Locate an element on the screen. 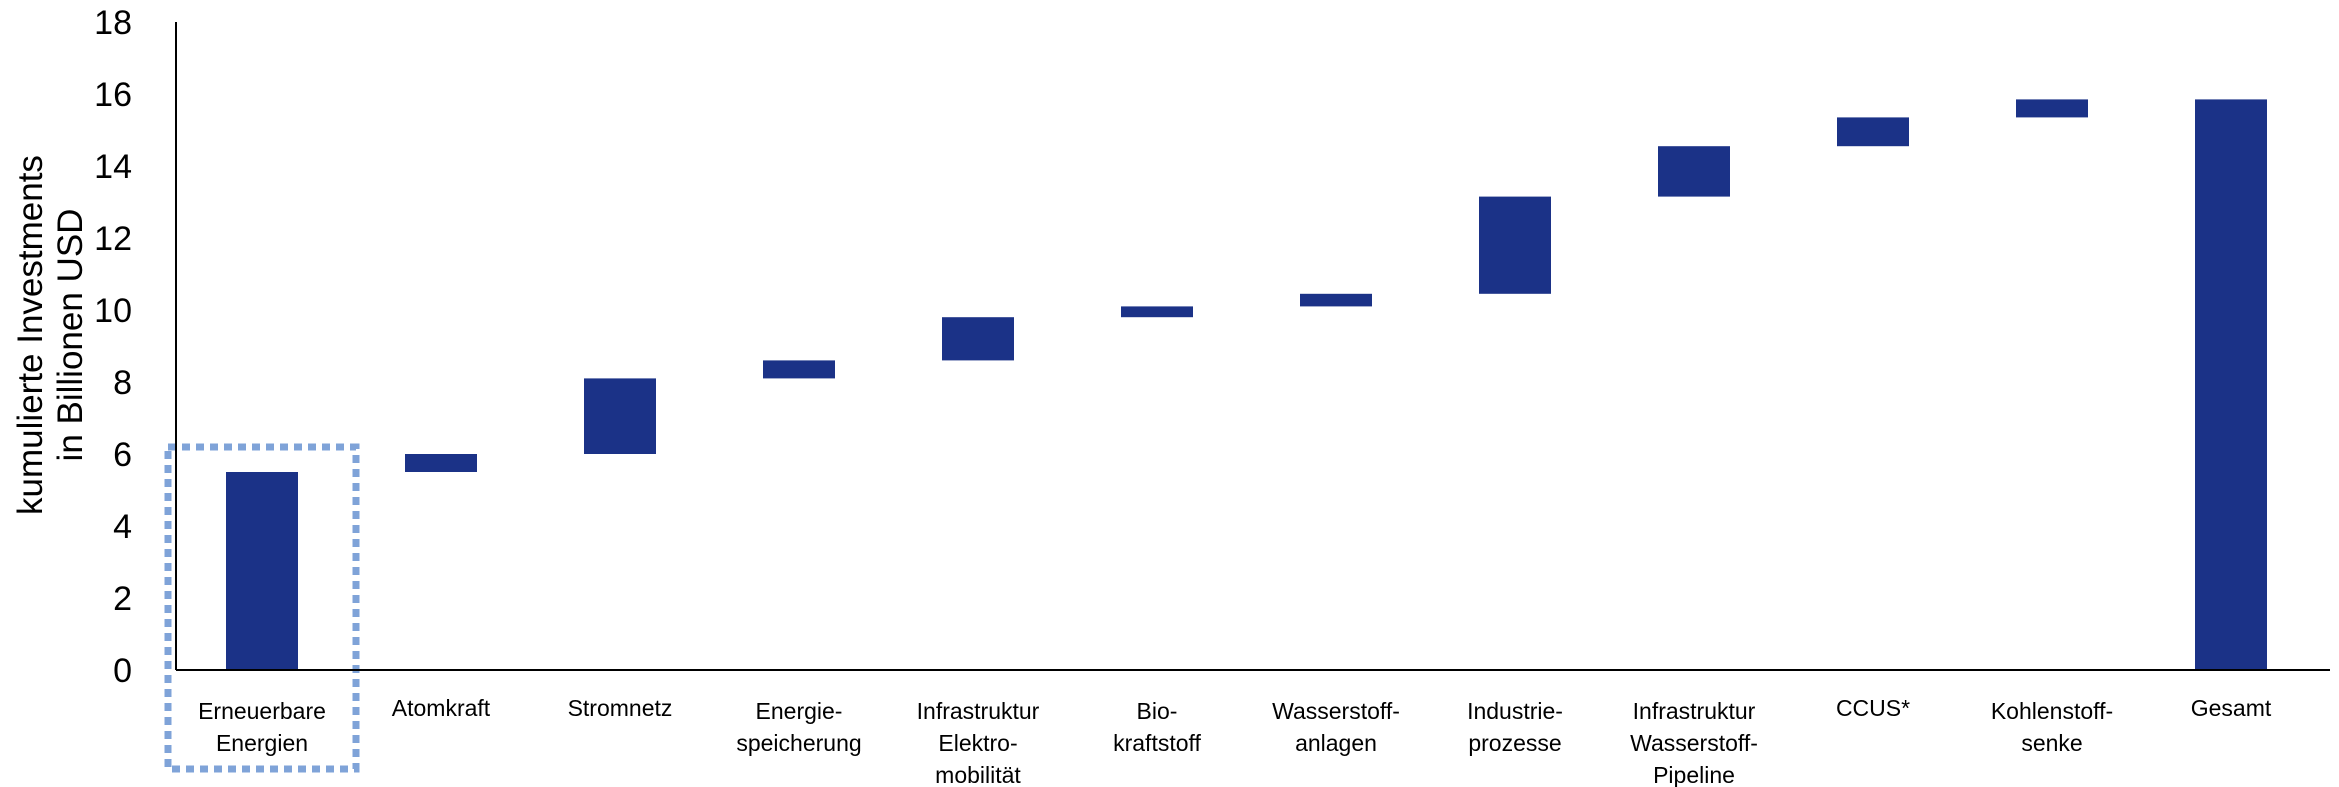 The height and width of the screenshot is (787, 2339). bar-industrie-prozesse is located at coordinates (1515, 245).